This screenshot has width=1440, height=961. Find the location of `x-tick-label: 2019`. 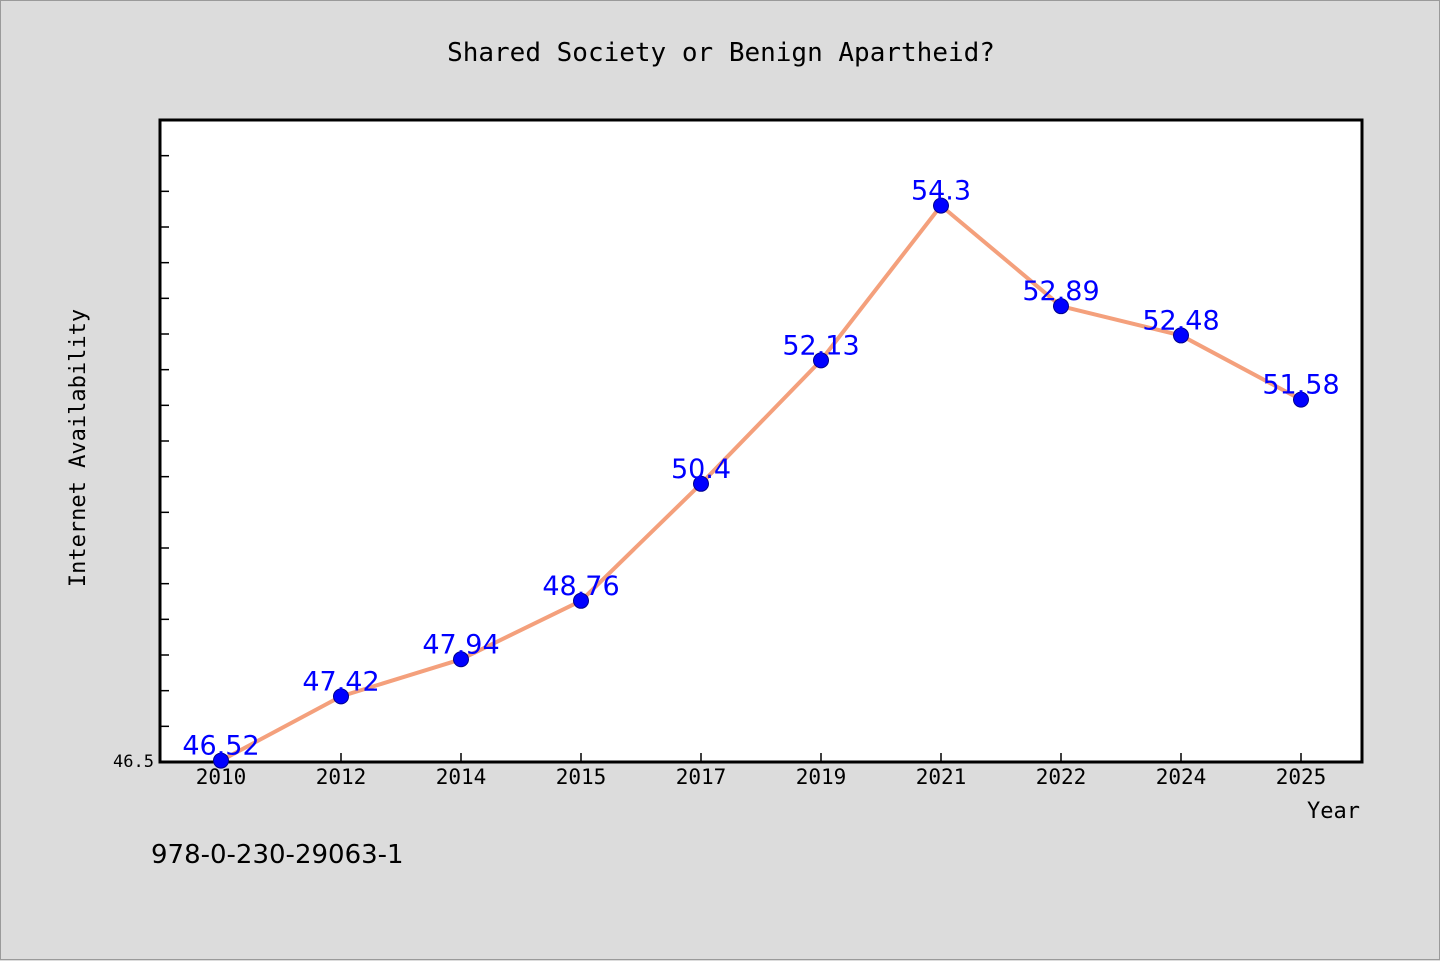

x-tick-label: 2019 is located at coordinates (821, 777).